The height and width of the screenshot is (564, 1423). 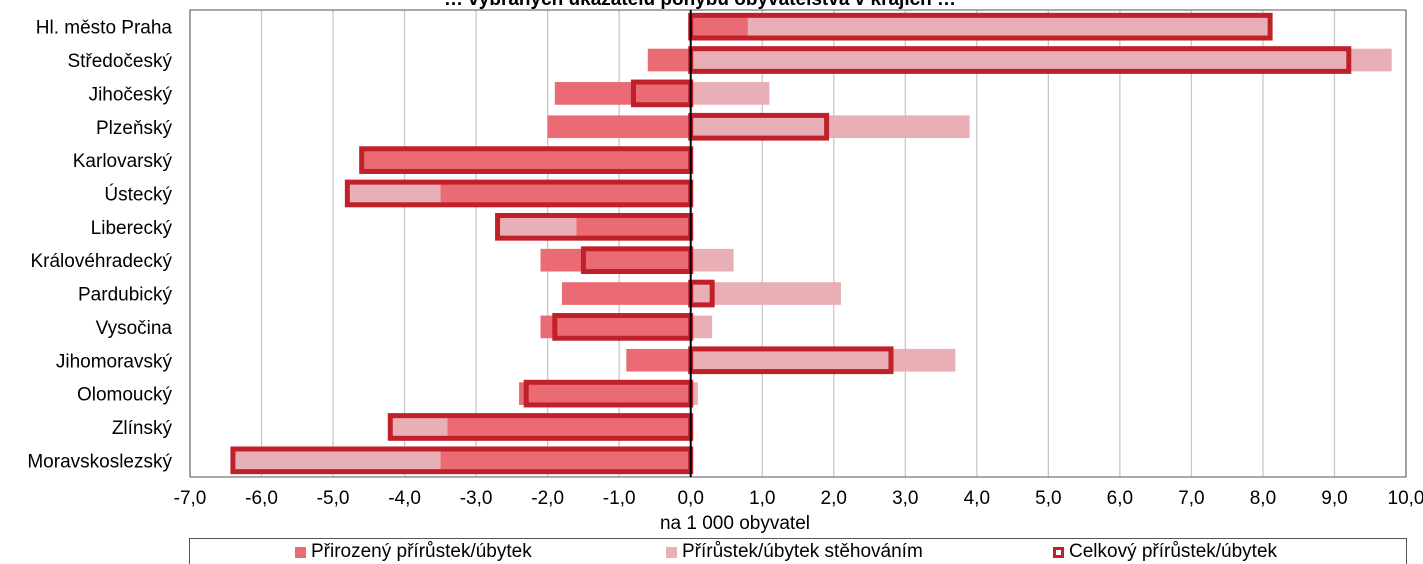 I want to click on x-tick-label: 4,0, so click(x=977, y=498).